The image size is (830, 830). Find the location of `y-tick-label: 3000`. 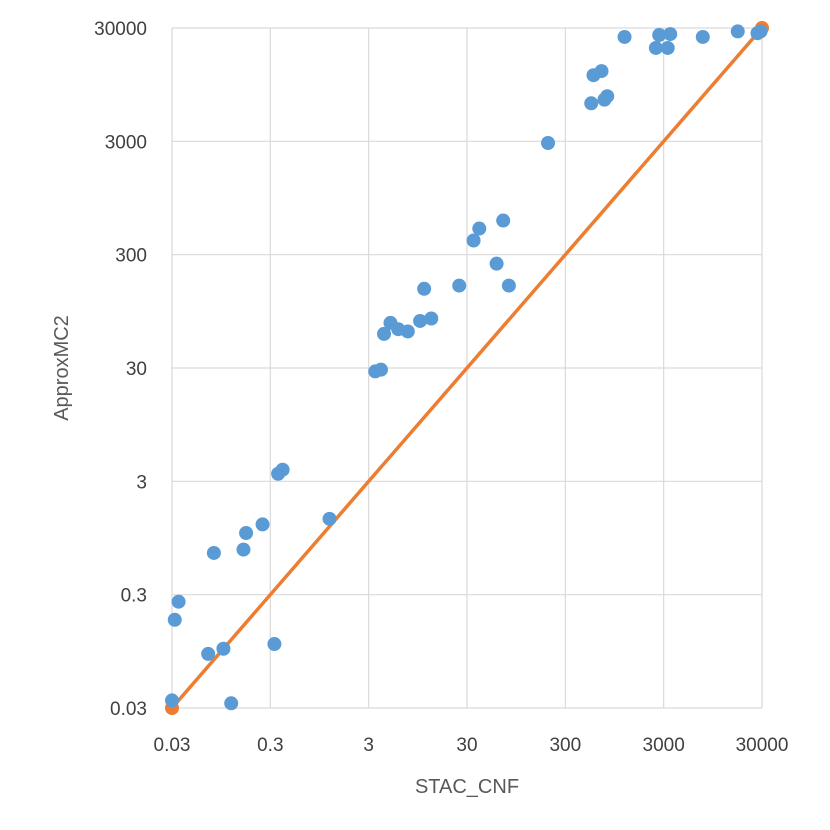

y-tick-label: 3000 is located at coordinates (126, 142).